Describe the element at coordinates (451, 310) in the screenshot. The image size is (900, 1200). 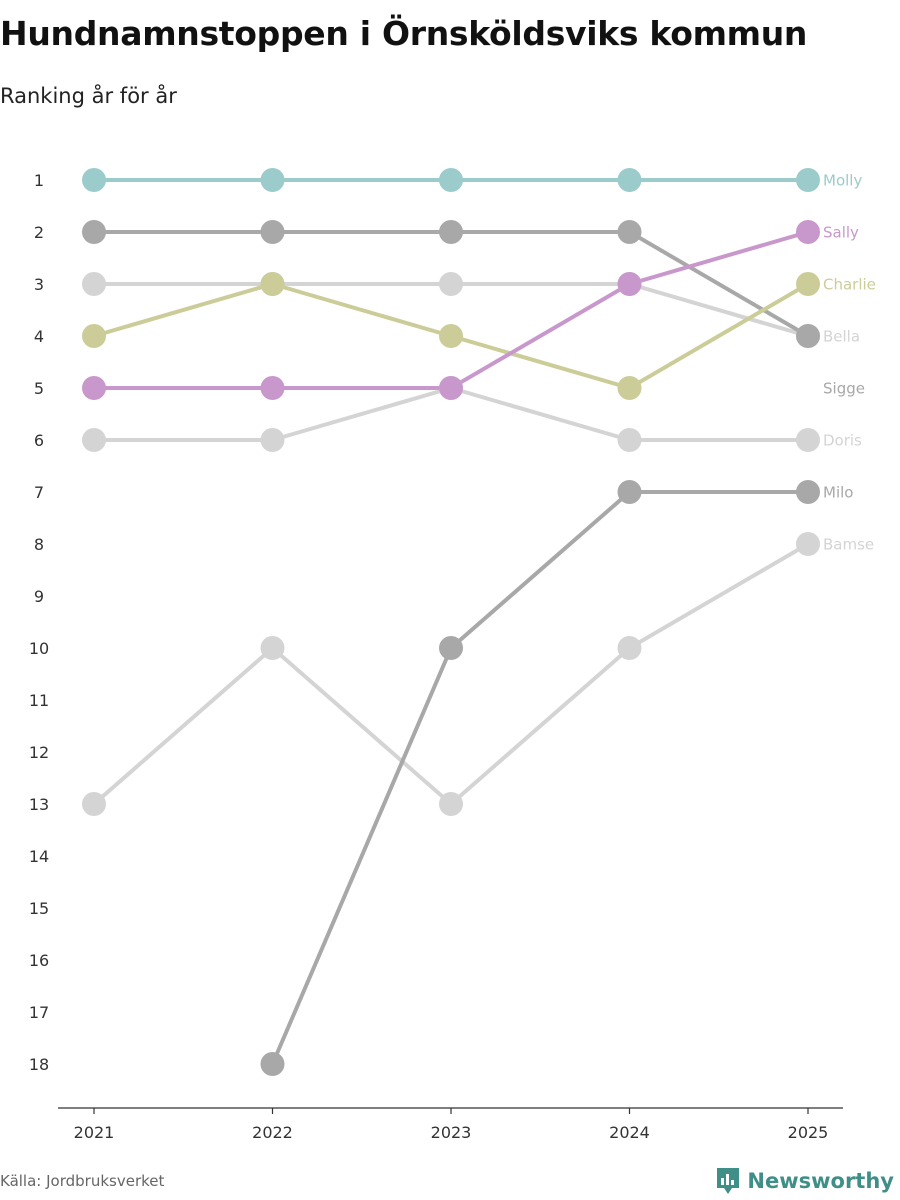
I see `series-line-sally` at that location.